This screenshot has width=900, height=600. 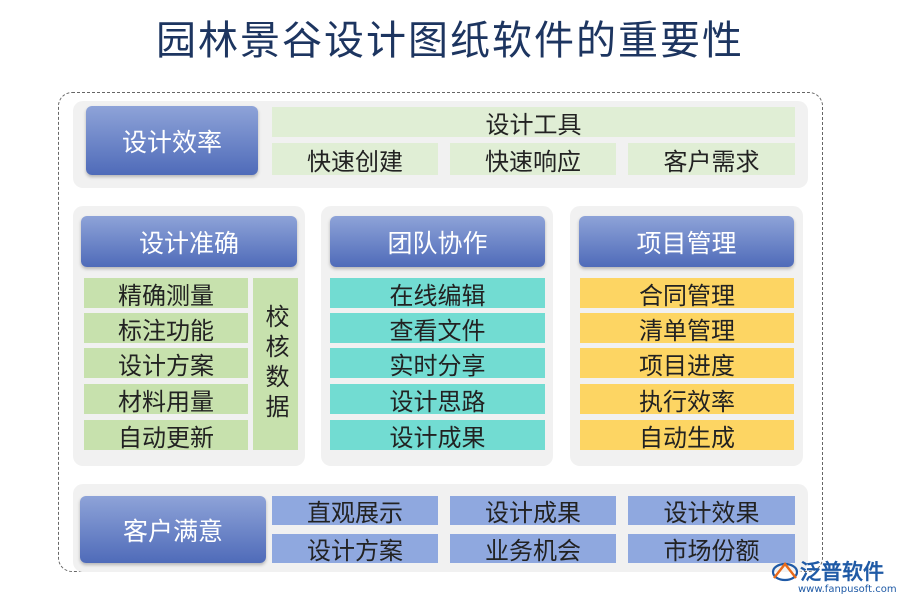 I want to click on satisfaction-header: 客户满意, so click(x=173, y=529).